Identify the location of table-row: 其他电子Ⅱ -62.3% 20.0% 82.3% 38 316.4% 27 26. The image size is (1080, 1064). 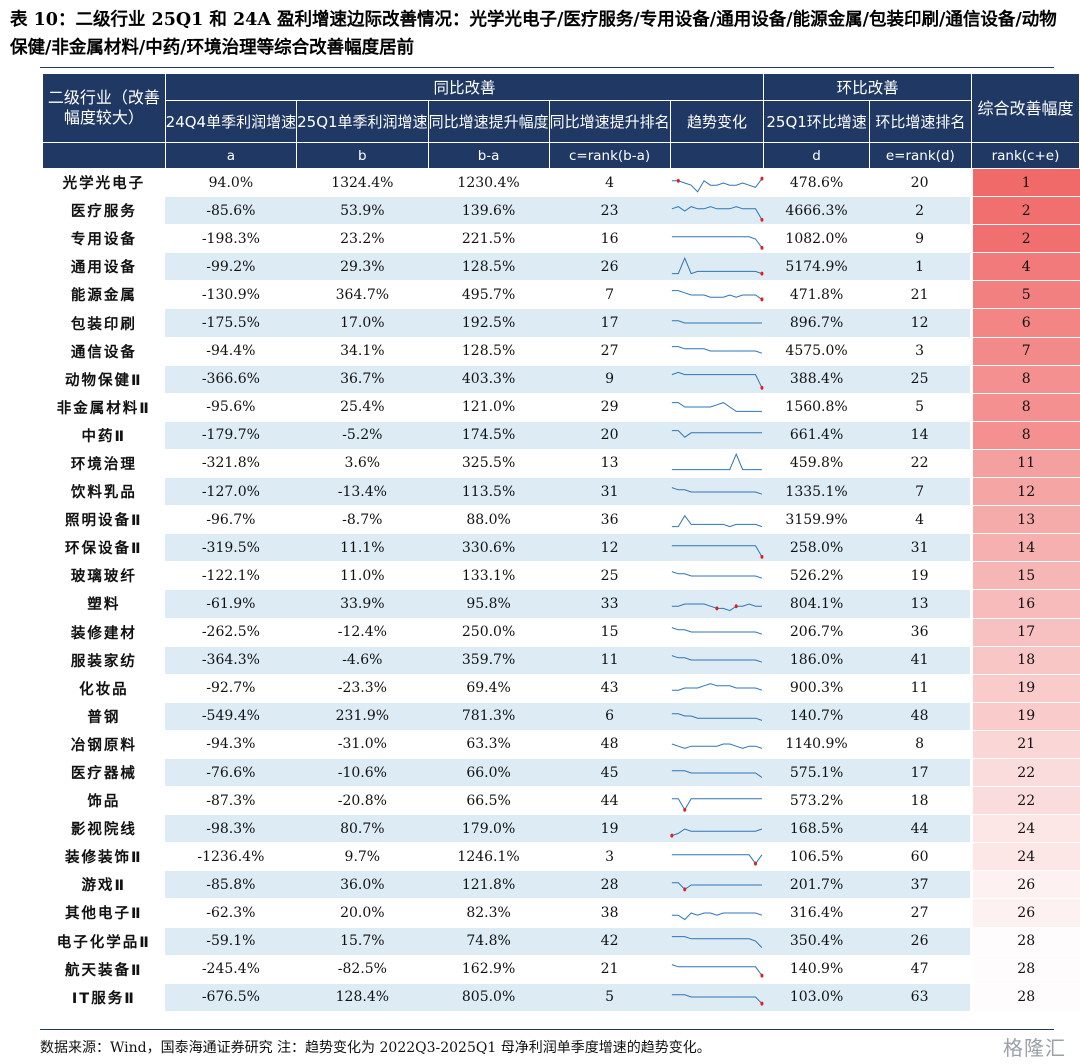
(561, 913).